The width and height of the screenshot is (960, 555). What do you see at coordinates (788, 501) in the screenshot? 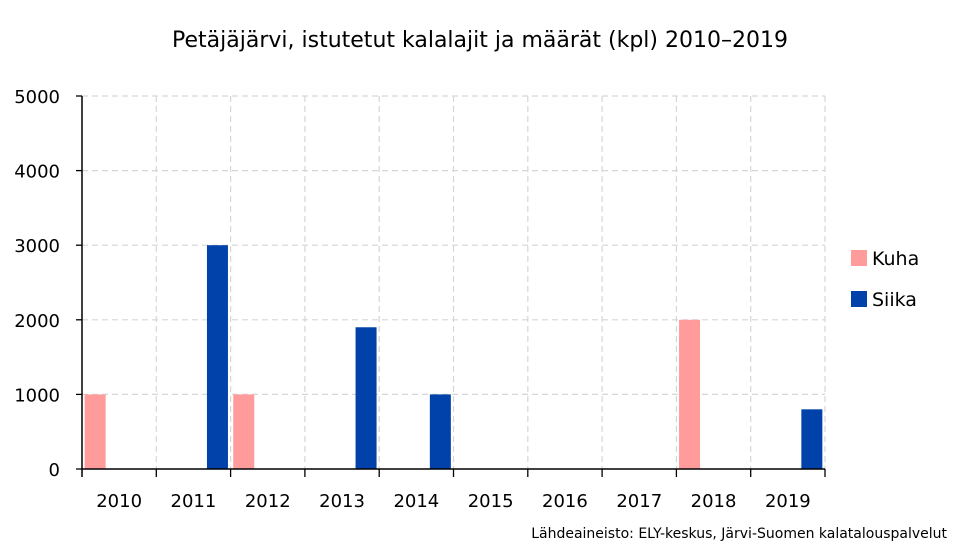
I see `x-tick-label: 2019` at bounding box center [788, 501].